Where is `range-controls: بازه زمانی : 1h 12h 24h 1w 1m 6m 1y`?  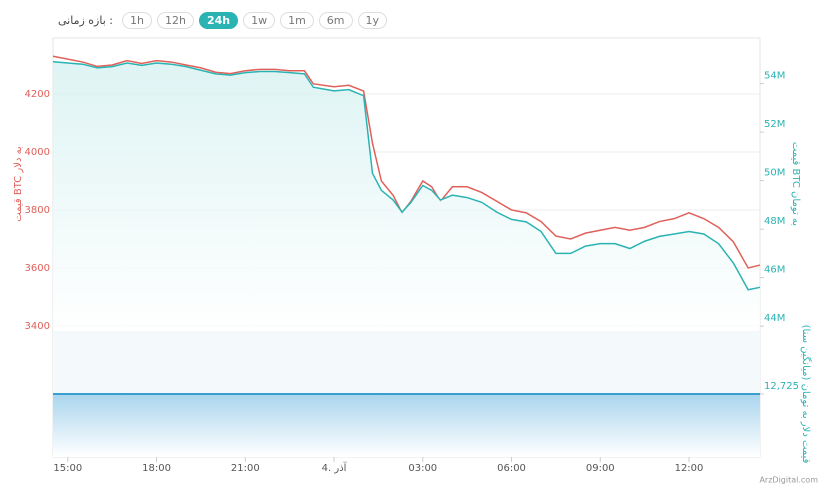 range-controls: بازه زمانی : 1h 12h 24h 1w 1m 6m 1y is located at coordinates (223, 20).